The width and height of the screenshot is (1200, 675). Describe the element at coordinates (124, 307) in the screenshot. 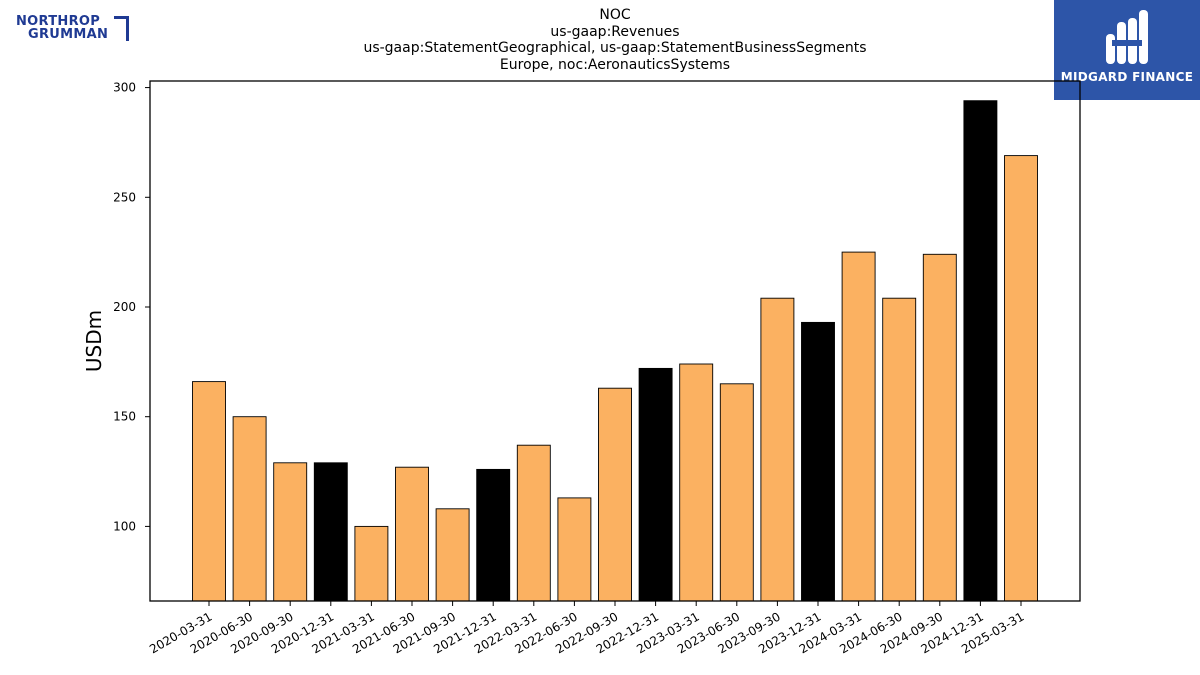

I see `y-tick-label: 200` at that location.